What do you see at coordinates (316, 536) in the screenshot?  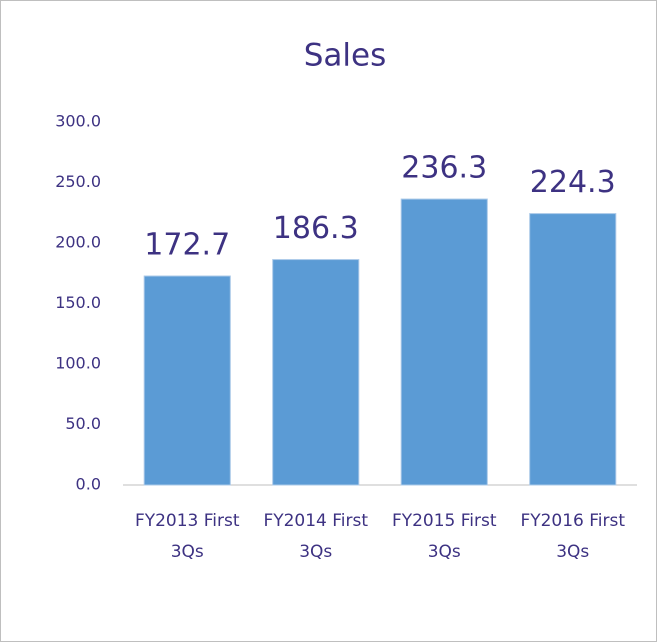 I see `x-tick-label: FY2014 First 3Qs` at bounding box center [316, 536].